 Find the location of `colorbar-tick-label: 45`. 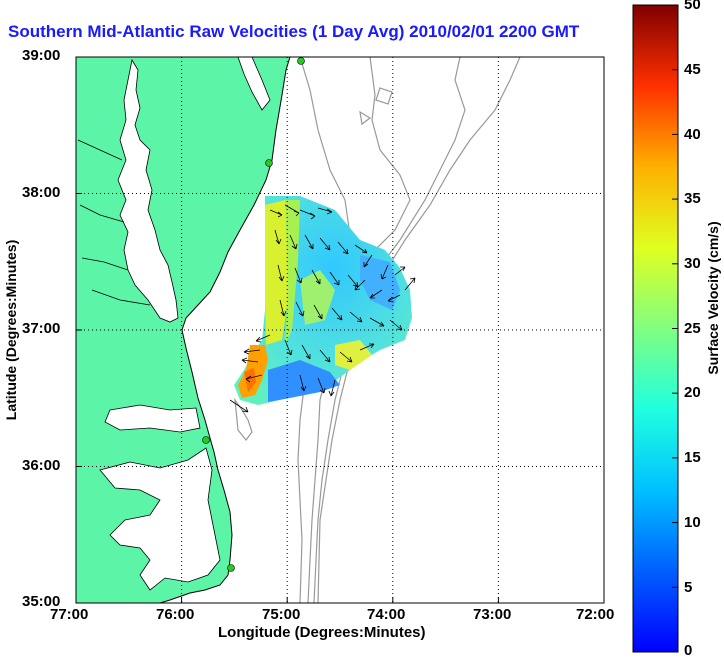

colorbar-tick-label: 45 is located at coordinates (692, 69).